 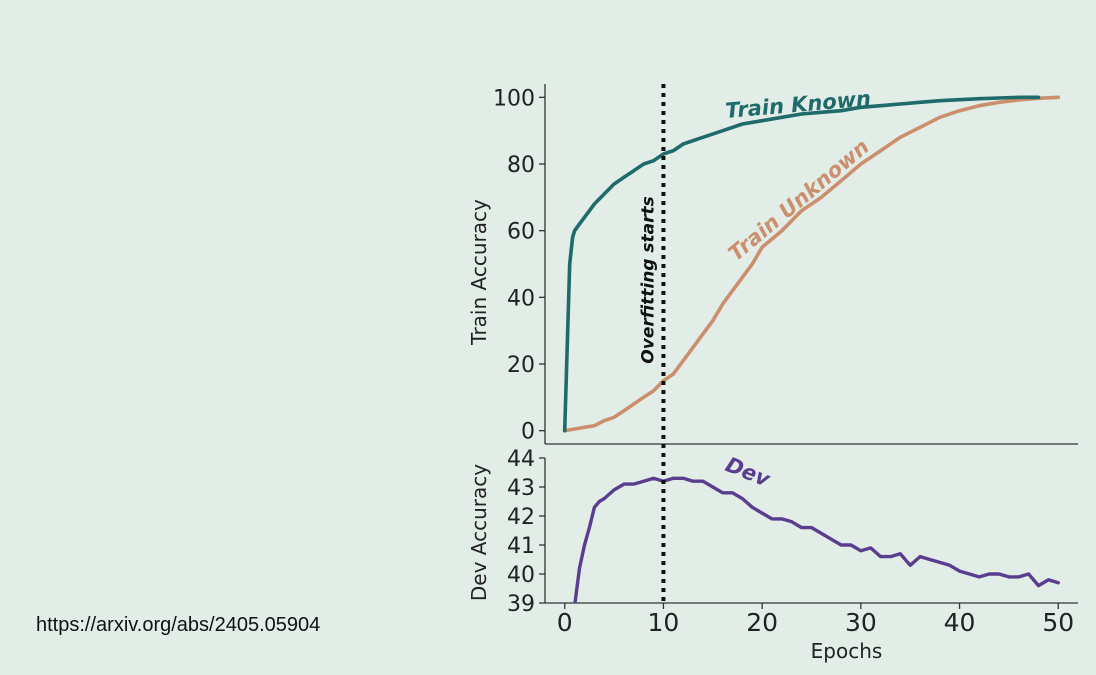 What do you see at coordinates (521, 232) in the screenshot?
I see `train-y-tick-label: 60` at bounding box center [521, 232].